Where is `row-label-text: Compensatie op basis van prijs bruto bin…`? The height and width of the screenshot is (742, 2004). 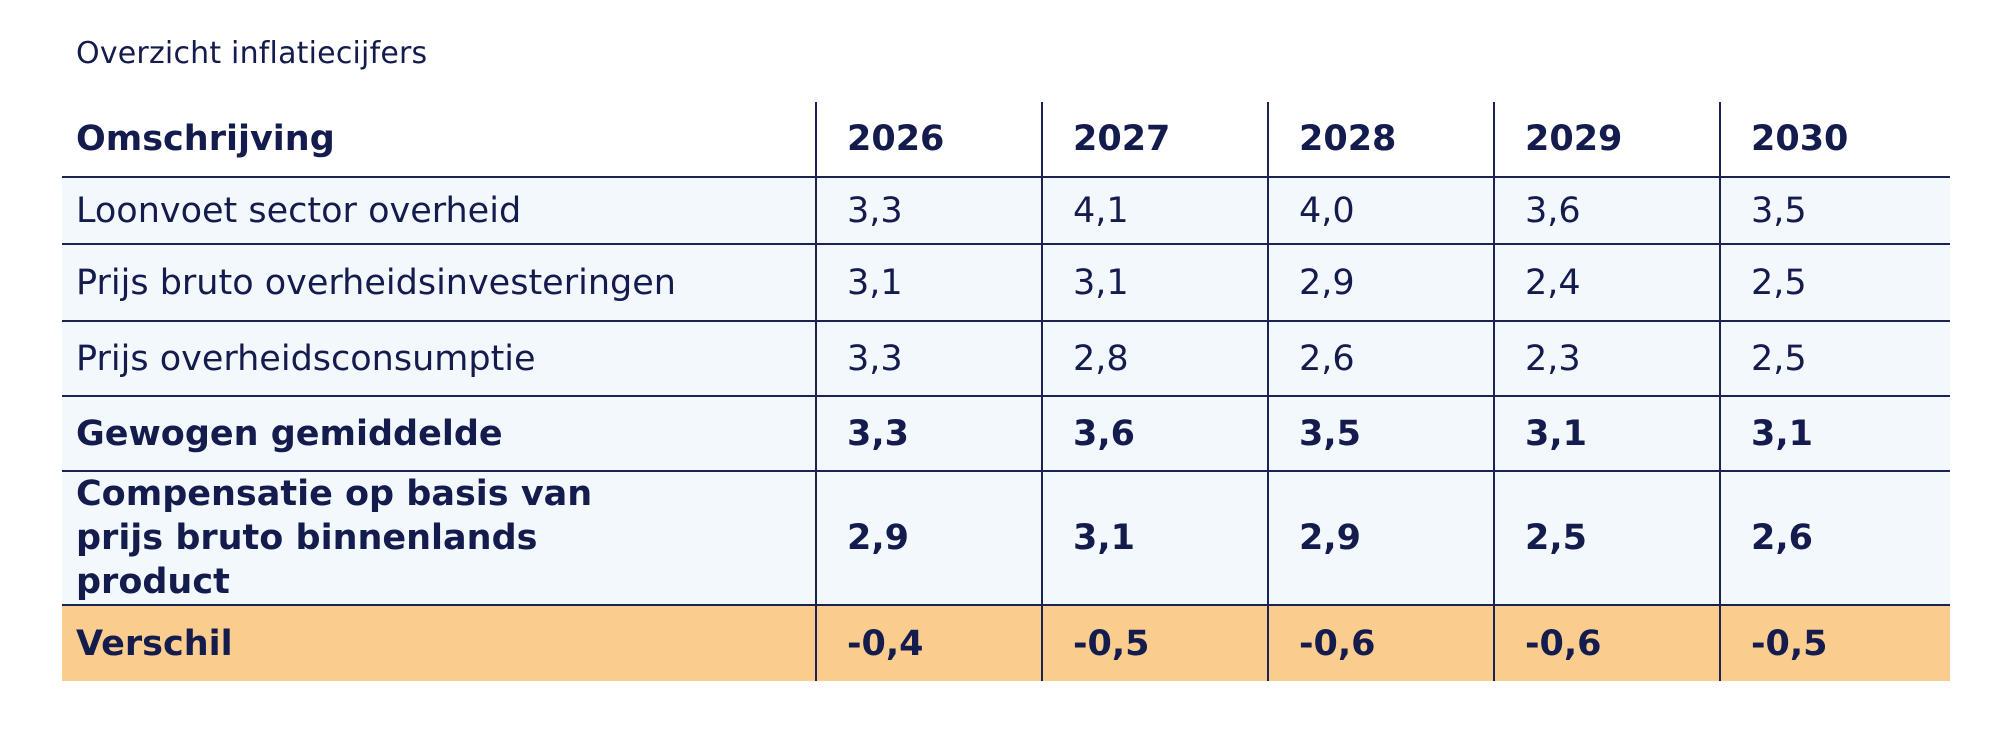 row-label-text: Compensatie op basis van prijs bruto bin… is located at coordinates (334, 538).